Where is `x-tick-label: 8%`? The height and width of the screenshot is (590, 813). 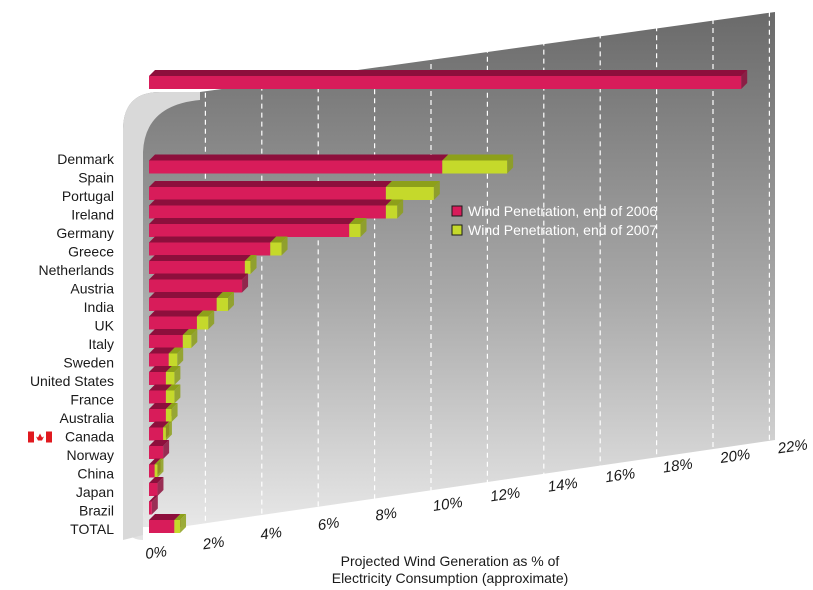 x-tick-label: 8% is located at coordinates (386, 515).